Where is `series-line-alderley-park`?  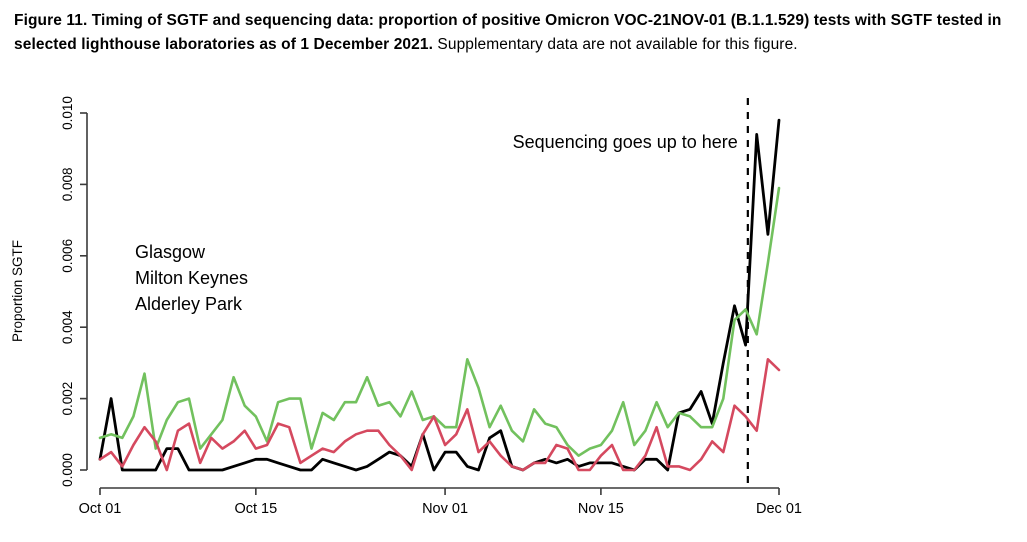
series-line-alderley-park is located at coordinates (439, 414).